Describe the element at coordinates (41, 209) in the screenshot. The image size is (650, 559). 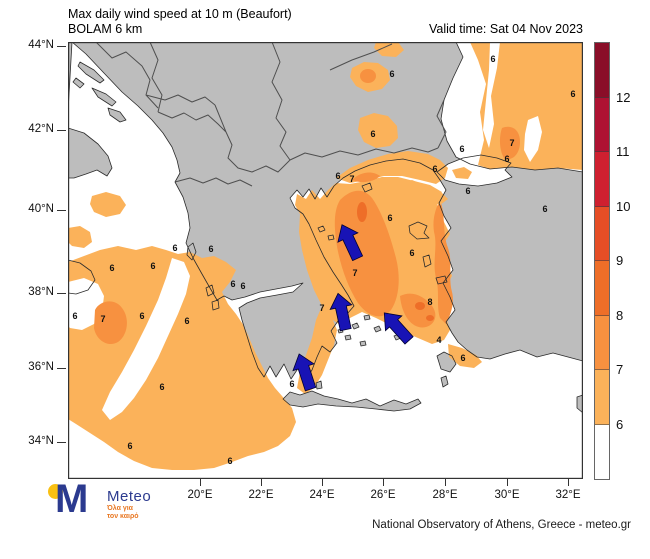
I see `lat-tick-label: 40°N` at that location.